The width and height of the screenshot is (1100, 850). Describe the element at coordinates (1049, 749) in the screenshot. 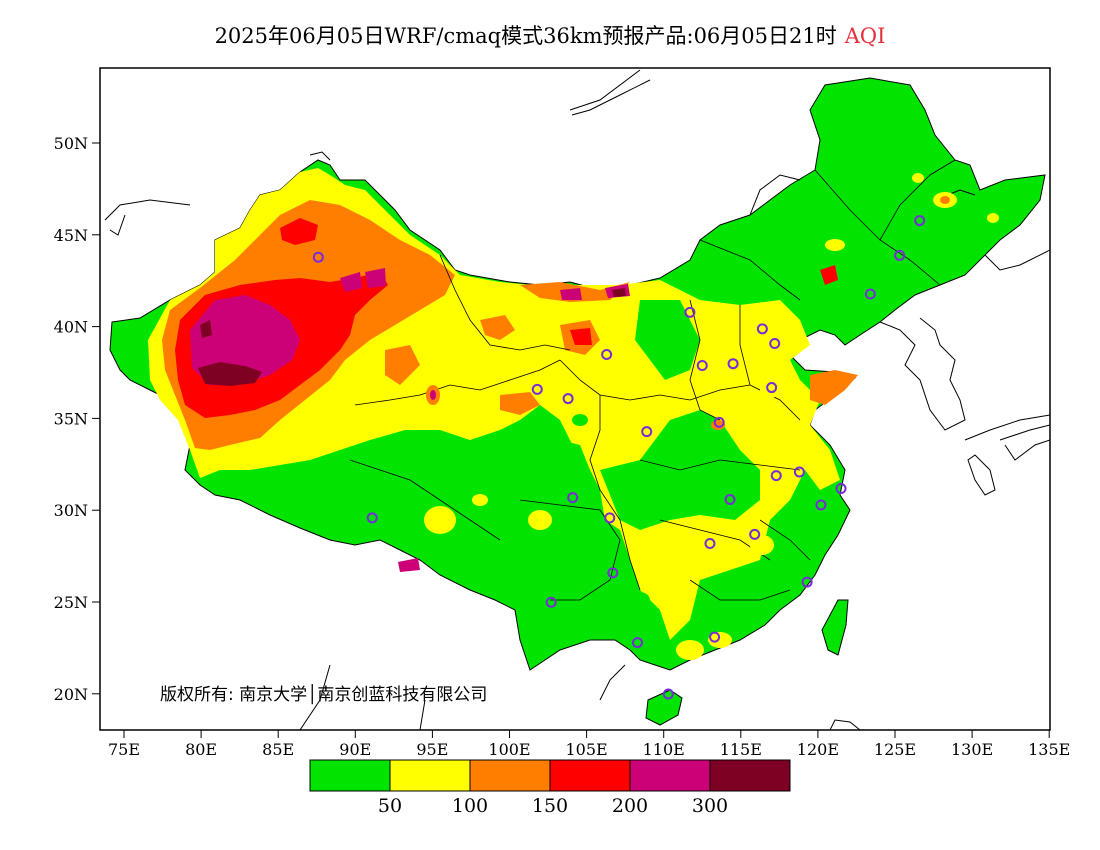

I see `x-tick-label: 135E` at that location.